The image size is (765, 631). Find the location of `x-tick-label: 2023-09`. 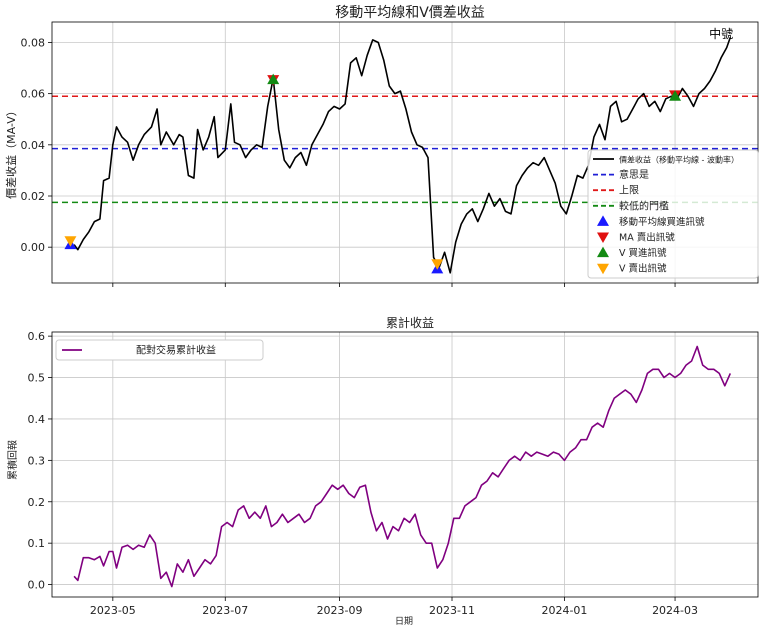

x-tick-label: 2023-09 is located at coordinates (340, 610).